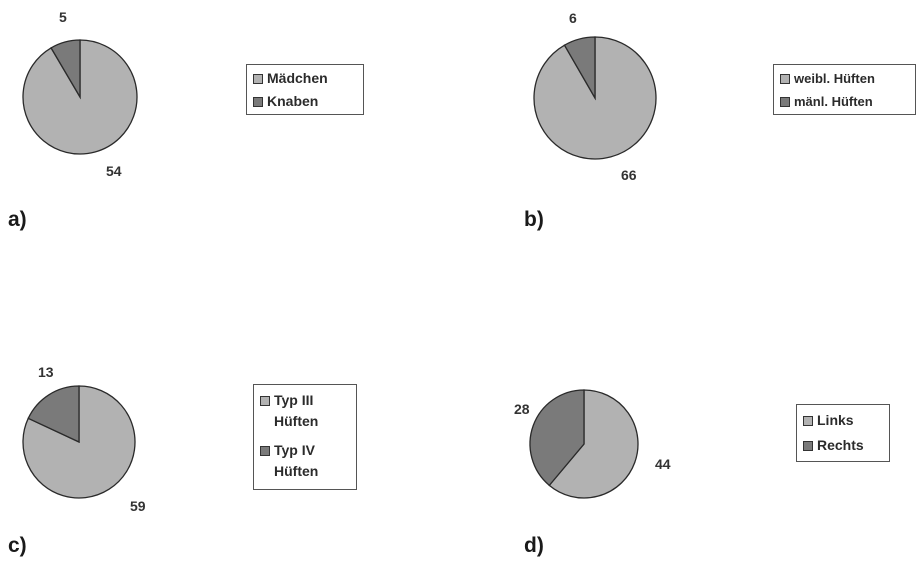 The height and width of the screenshot is (562, 923). Describe the element at coordinates (834, 78) in the screenshot. I see `legend-label: weibl. Hüften` at that location.